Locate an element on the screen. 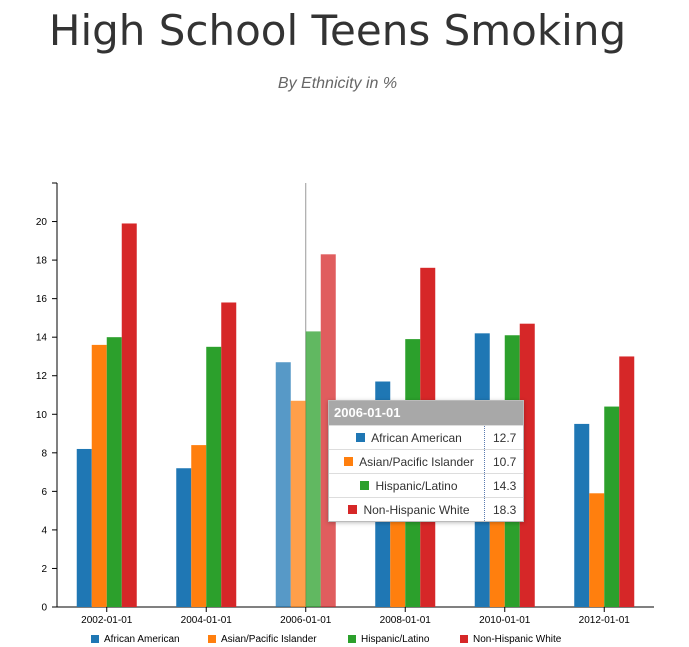 This screenshot has width=689, height=647. tooltip-series-value: 12.7 is located at coordinates (503, 437).